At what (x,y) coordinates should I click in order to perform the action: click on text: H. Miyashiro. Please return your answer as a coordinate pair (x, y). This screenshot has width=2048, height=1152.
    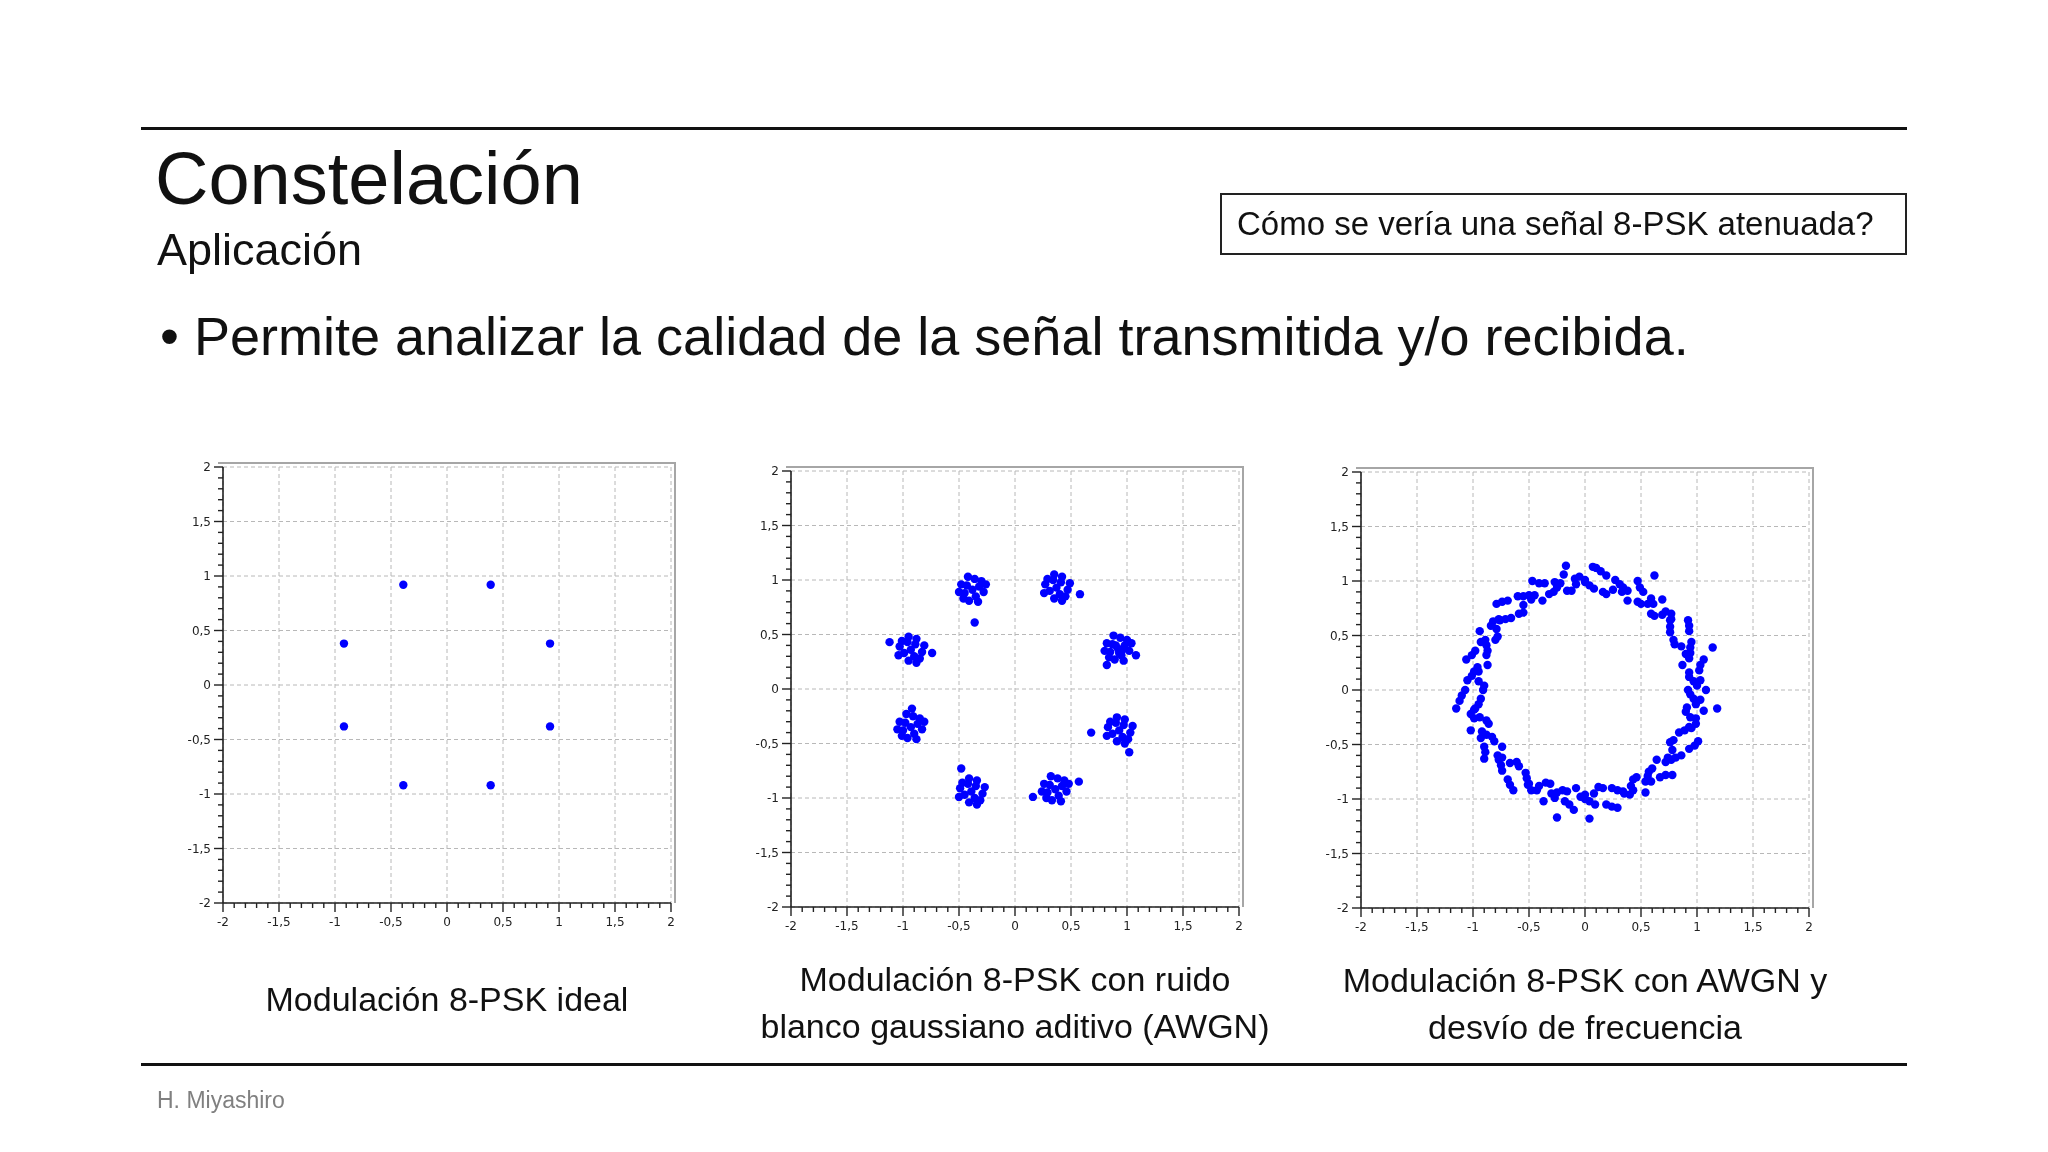
    Looking at the image, I should click on (221, 1100).